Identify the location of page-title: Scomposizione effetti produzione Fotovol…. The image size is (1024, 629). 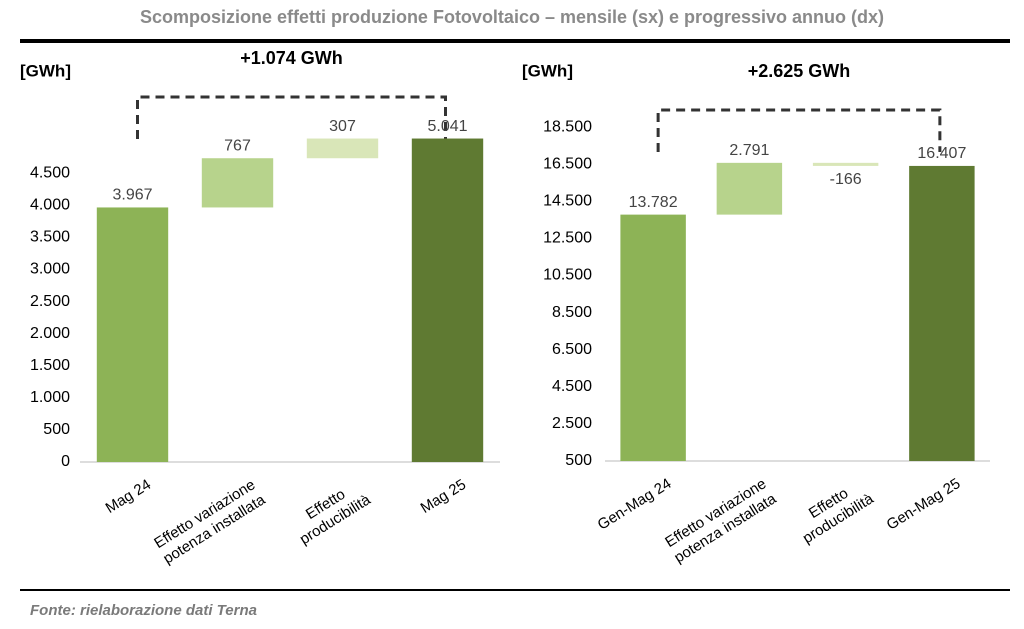
(512, 17).